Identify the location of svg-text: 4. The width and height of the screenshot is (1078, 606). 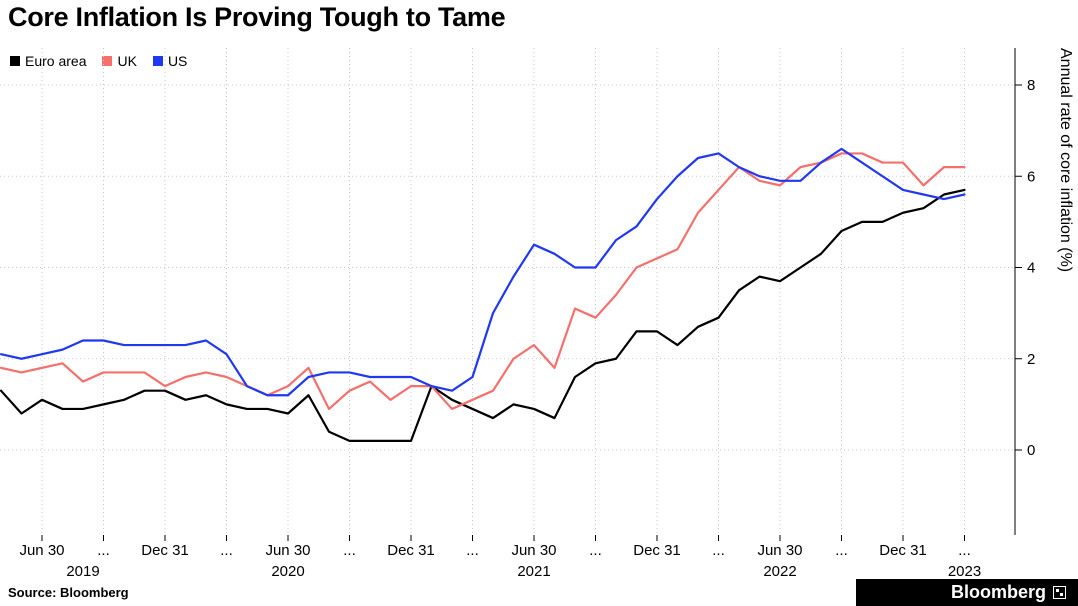
(1031, 268).